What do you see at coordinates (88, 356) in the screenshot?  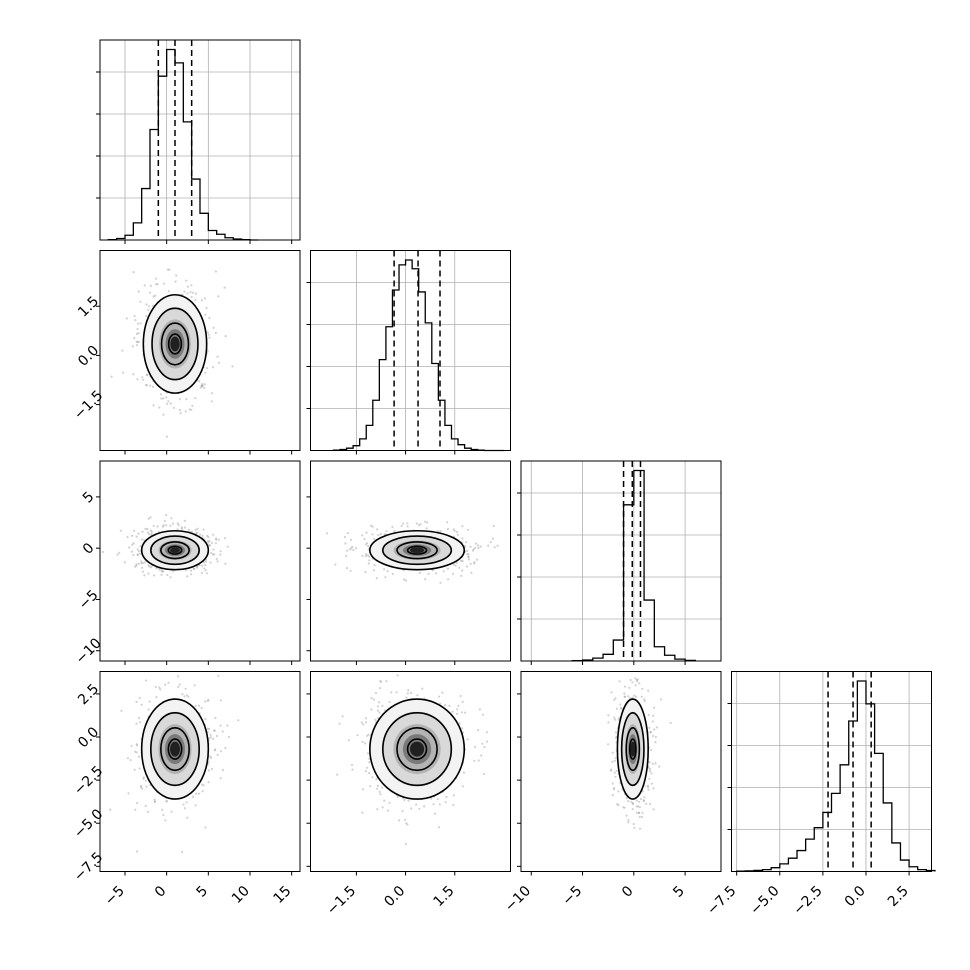 I see `y-tick-label: 0.0` at bounding box center [88, 356].